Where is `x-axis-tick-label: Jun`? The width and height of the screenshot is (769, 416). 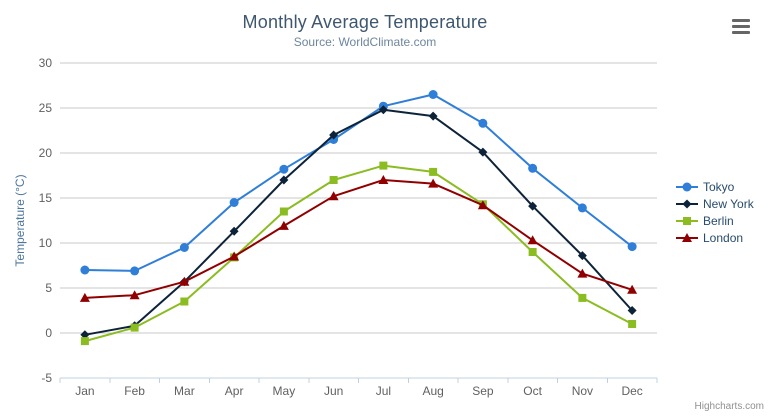
x-axis-tick-label: Jun is located at coordinates (333, 391).